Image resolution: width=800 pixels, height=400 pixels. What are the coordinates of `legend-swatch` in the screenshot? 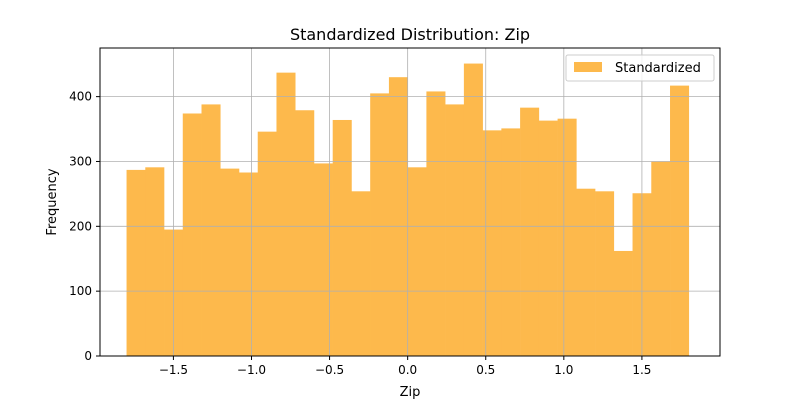 It's located at (588, 67).